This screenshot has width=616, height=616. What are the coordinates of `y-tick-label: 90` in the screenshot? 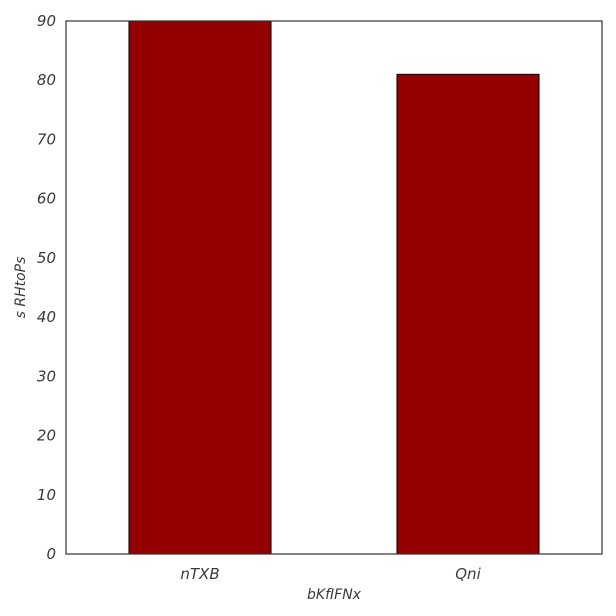 It's located at (46, 21).